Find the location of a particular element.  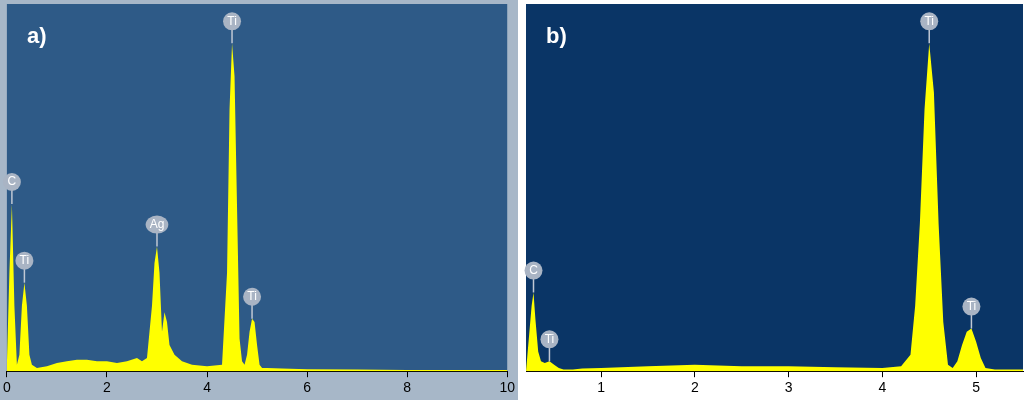

x-tick-label: 0 is located at coordinates (6, 387).